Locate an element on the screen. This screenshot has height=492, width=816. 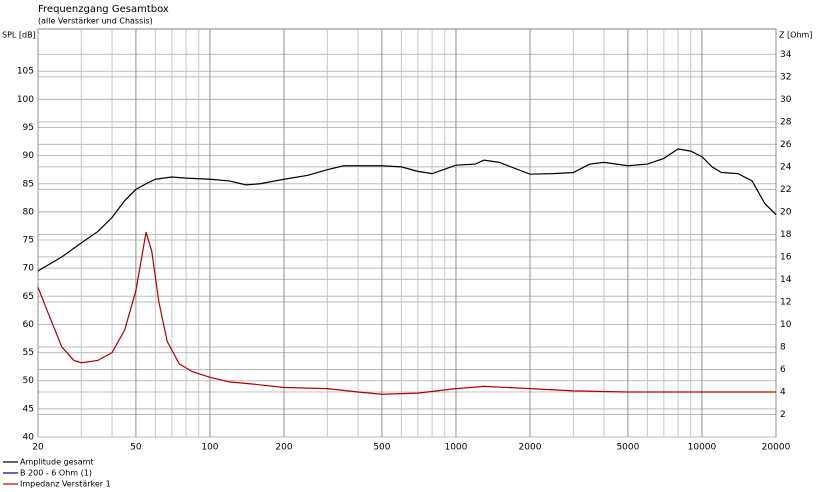
x-tick-label: 500 is located at coordinates (381, 448).